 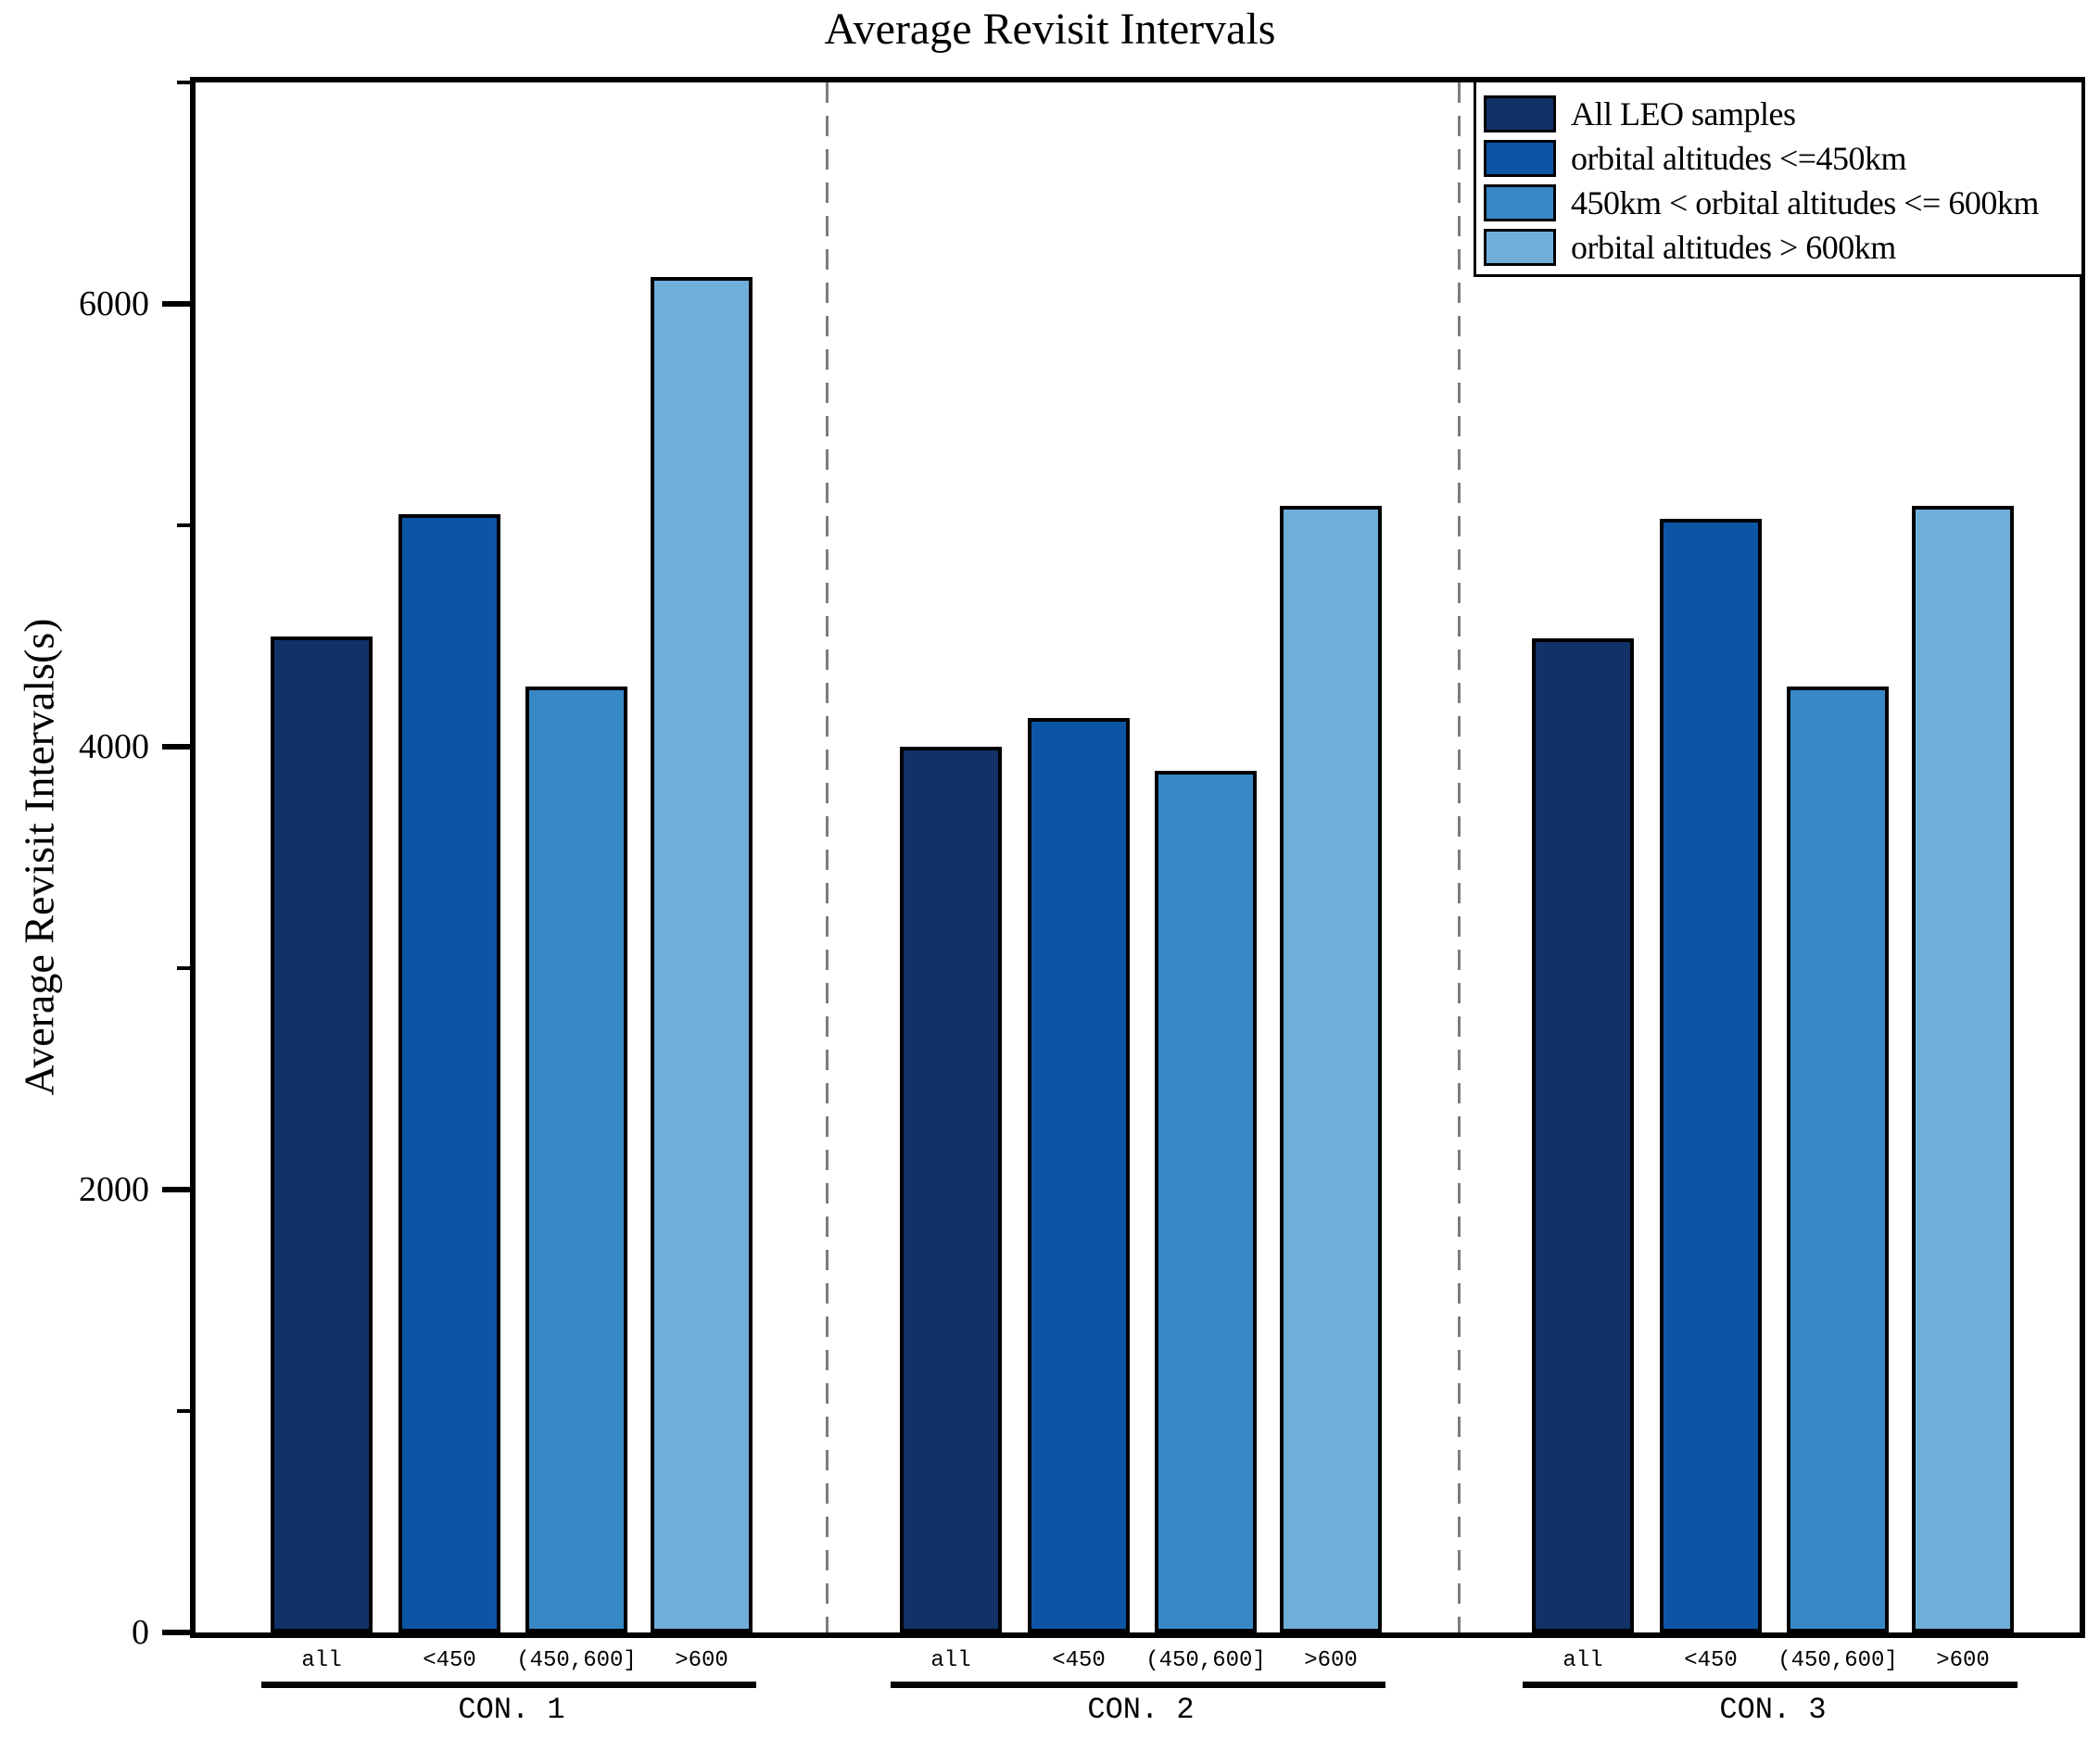 I want to click on legend-item: All LEO samples, so click(x=1782, y=114).